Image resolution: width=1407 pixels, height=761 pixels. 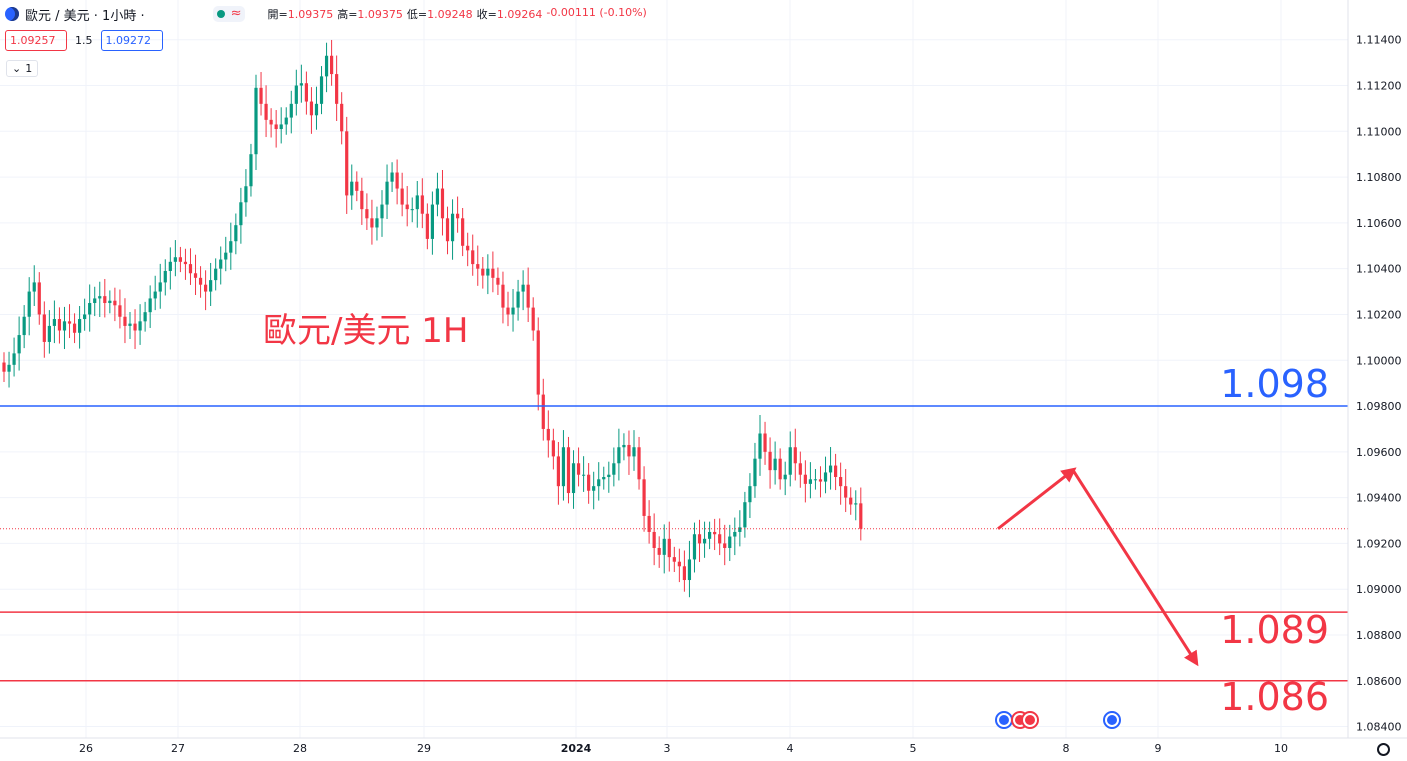 I want to click on level-label: 1.098, so click(x=1274, y=384).